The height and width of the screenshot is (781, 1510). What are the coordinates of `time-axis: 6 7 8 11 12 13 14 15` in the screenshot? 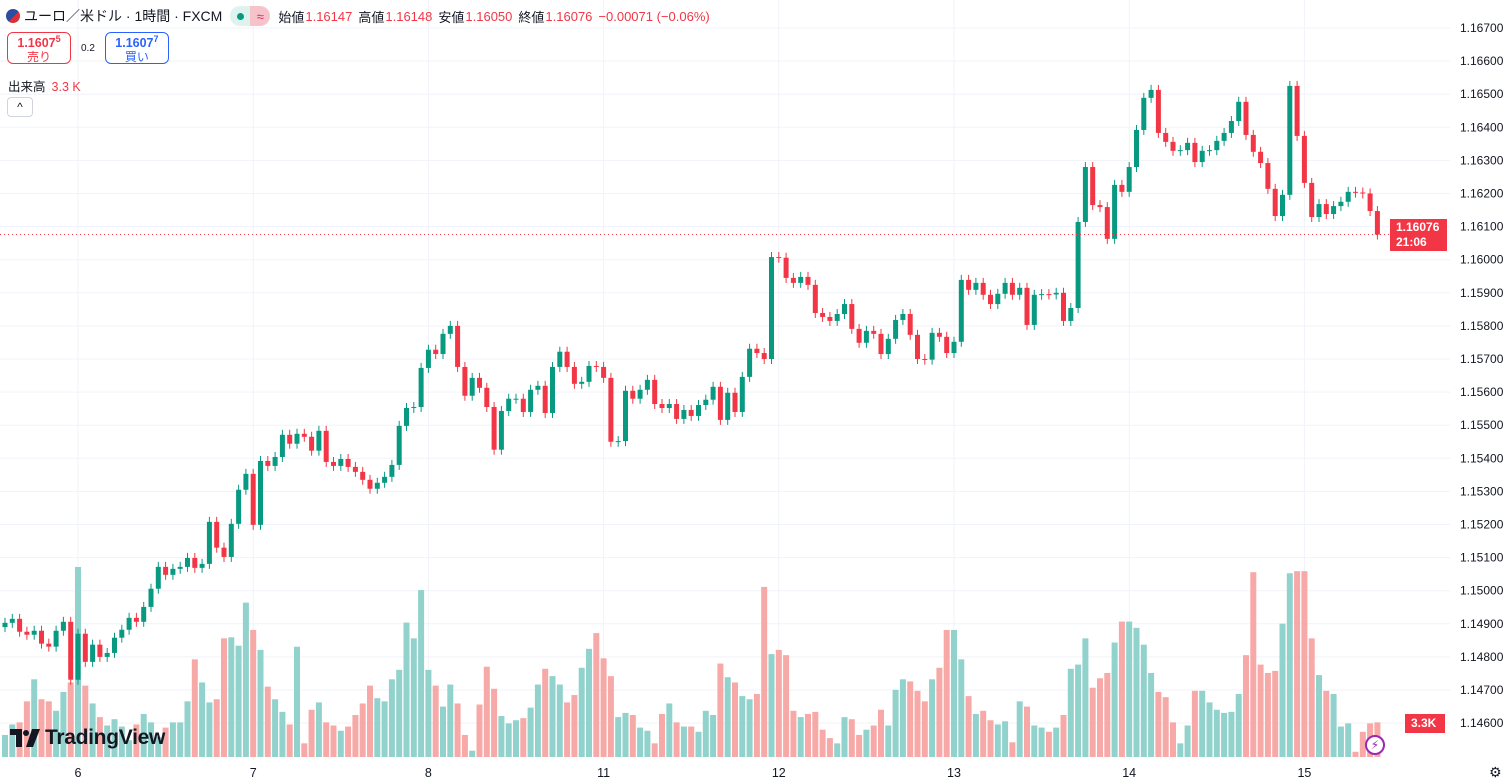 It's located at (693, 773).